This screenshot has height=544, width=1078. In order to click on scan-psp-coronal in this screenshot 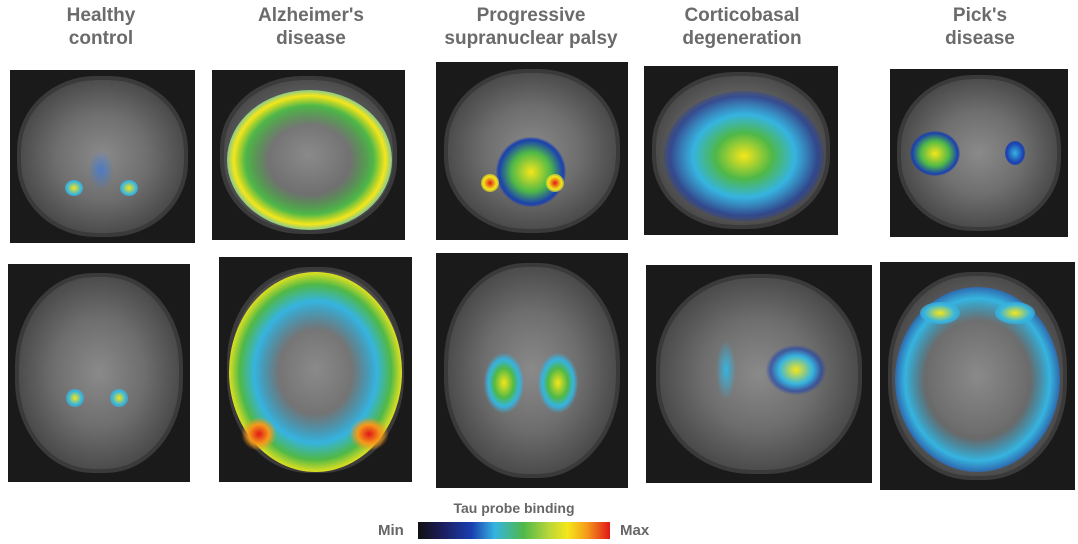, I will do `click(532, 151)`.